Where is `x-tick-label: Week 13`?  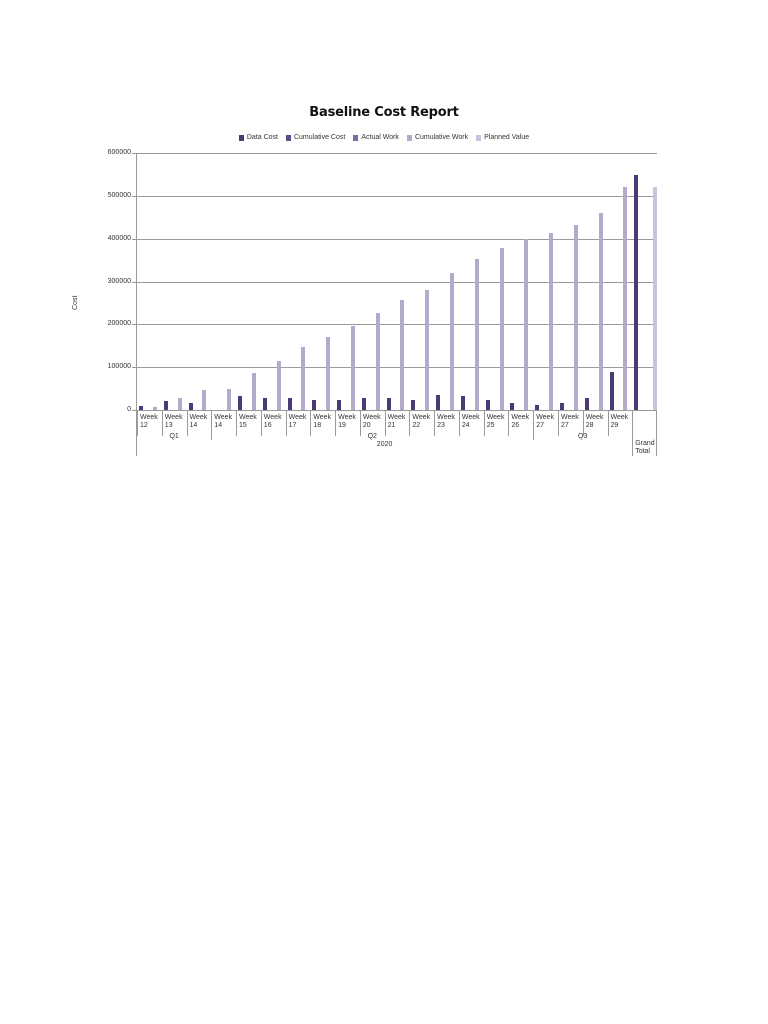 x-tick-label: Week 13 is located at coordinates (174, 423).